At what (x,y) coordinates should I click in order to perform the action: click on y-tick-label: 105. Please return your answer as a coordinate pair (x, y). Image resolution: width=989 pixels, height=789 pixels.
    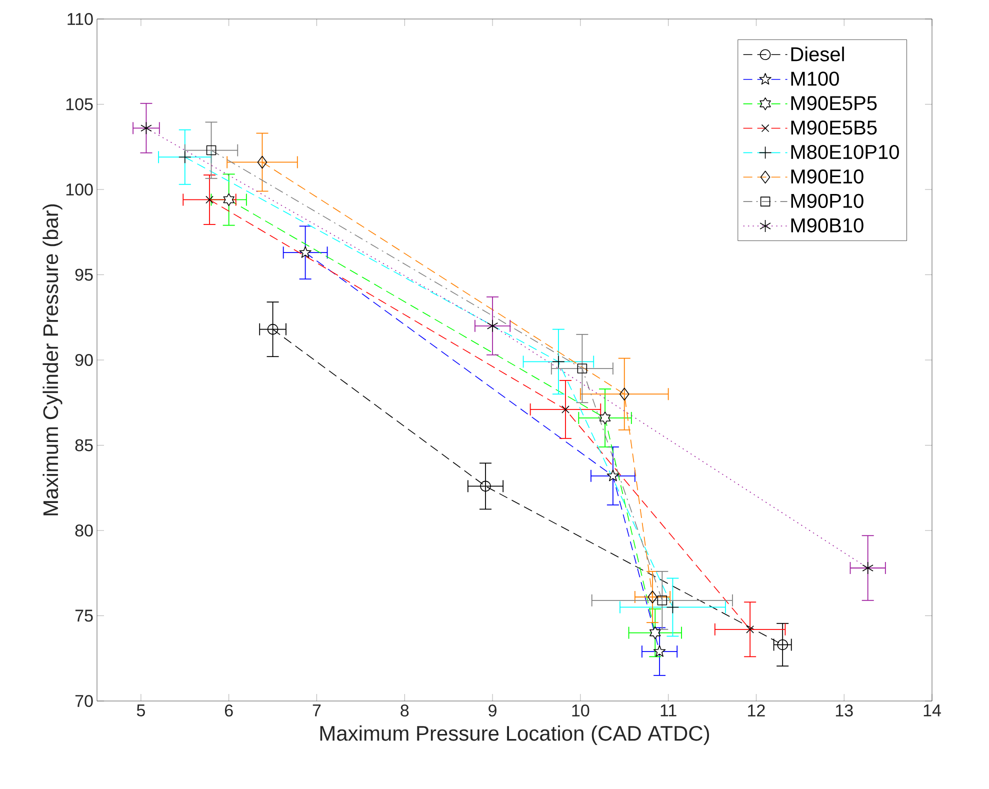
    Looking at the image, I should click on (79, 104).